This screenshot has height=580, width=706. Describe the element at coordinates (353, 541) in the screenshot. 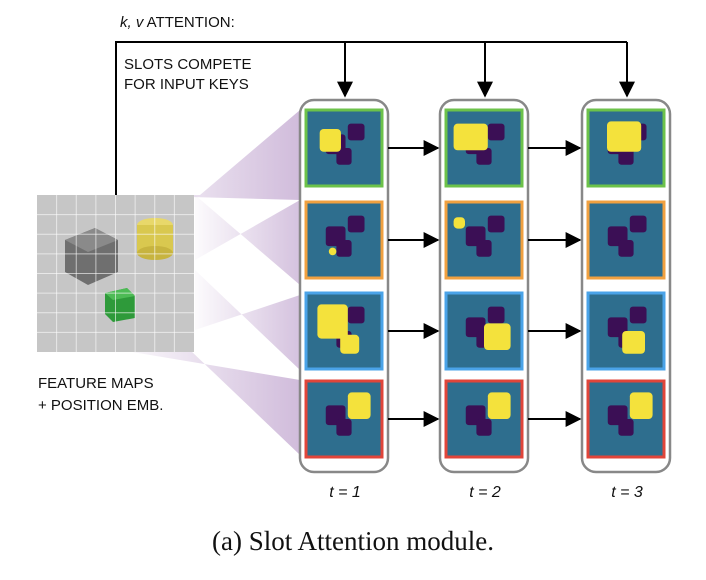

I see `figure-caption: (a) Slot Attention module.` at that location.